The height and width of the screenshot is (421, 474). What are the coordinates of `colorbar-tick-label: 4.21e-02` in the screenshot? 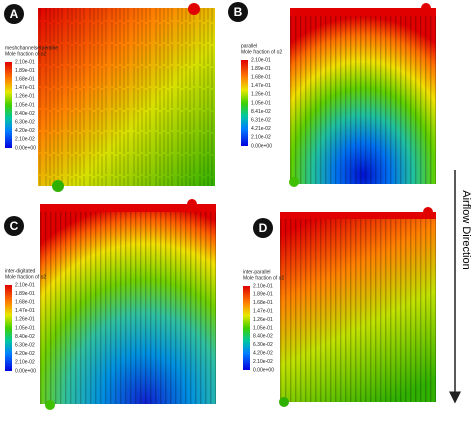 It's located at (261, 129).